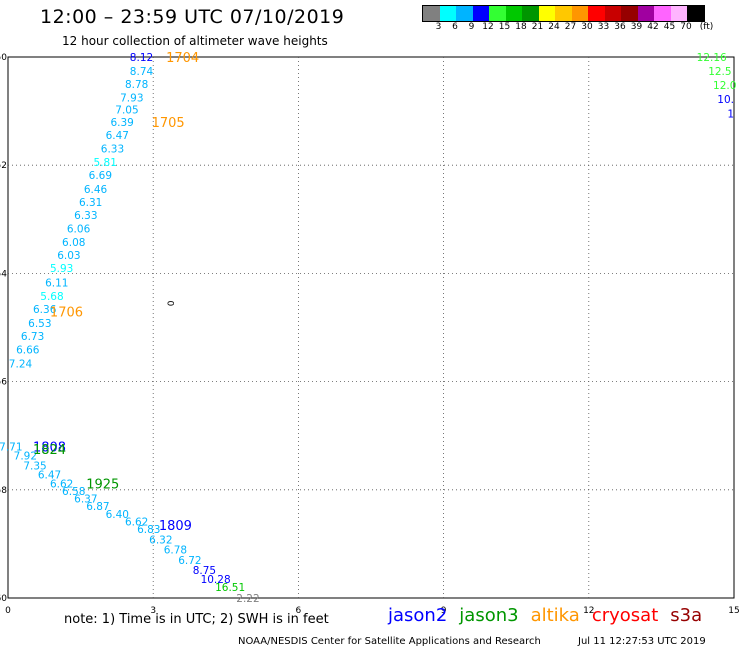 The height and width of the screenshot is (650, 740). I want to click on wave-height-label: 6.73, so click(32, 337).